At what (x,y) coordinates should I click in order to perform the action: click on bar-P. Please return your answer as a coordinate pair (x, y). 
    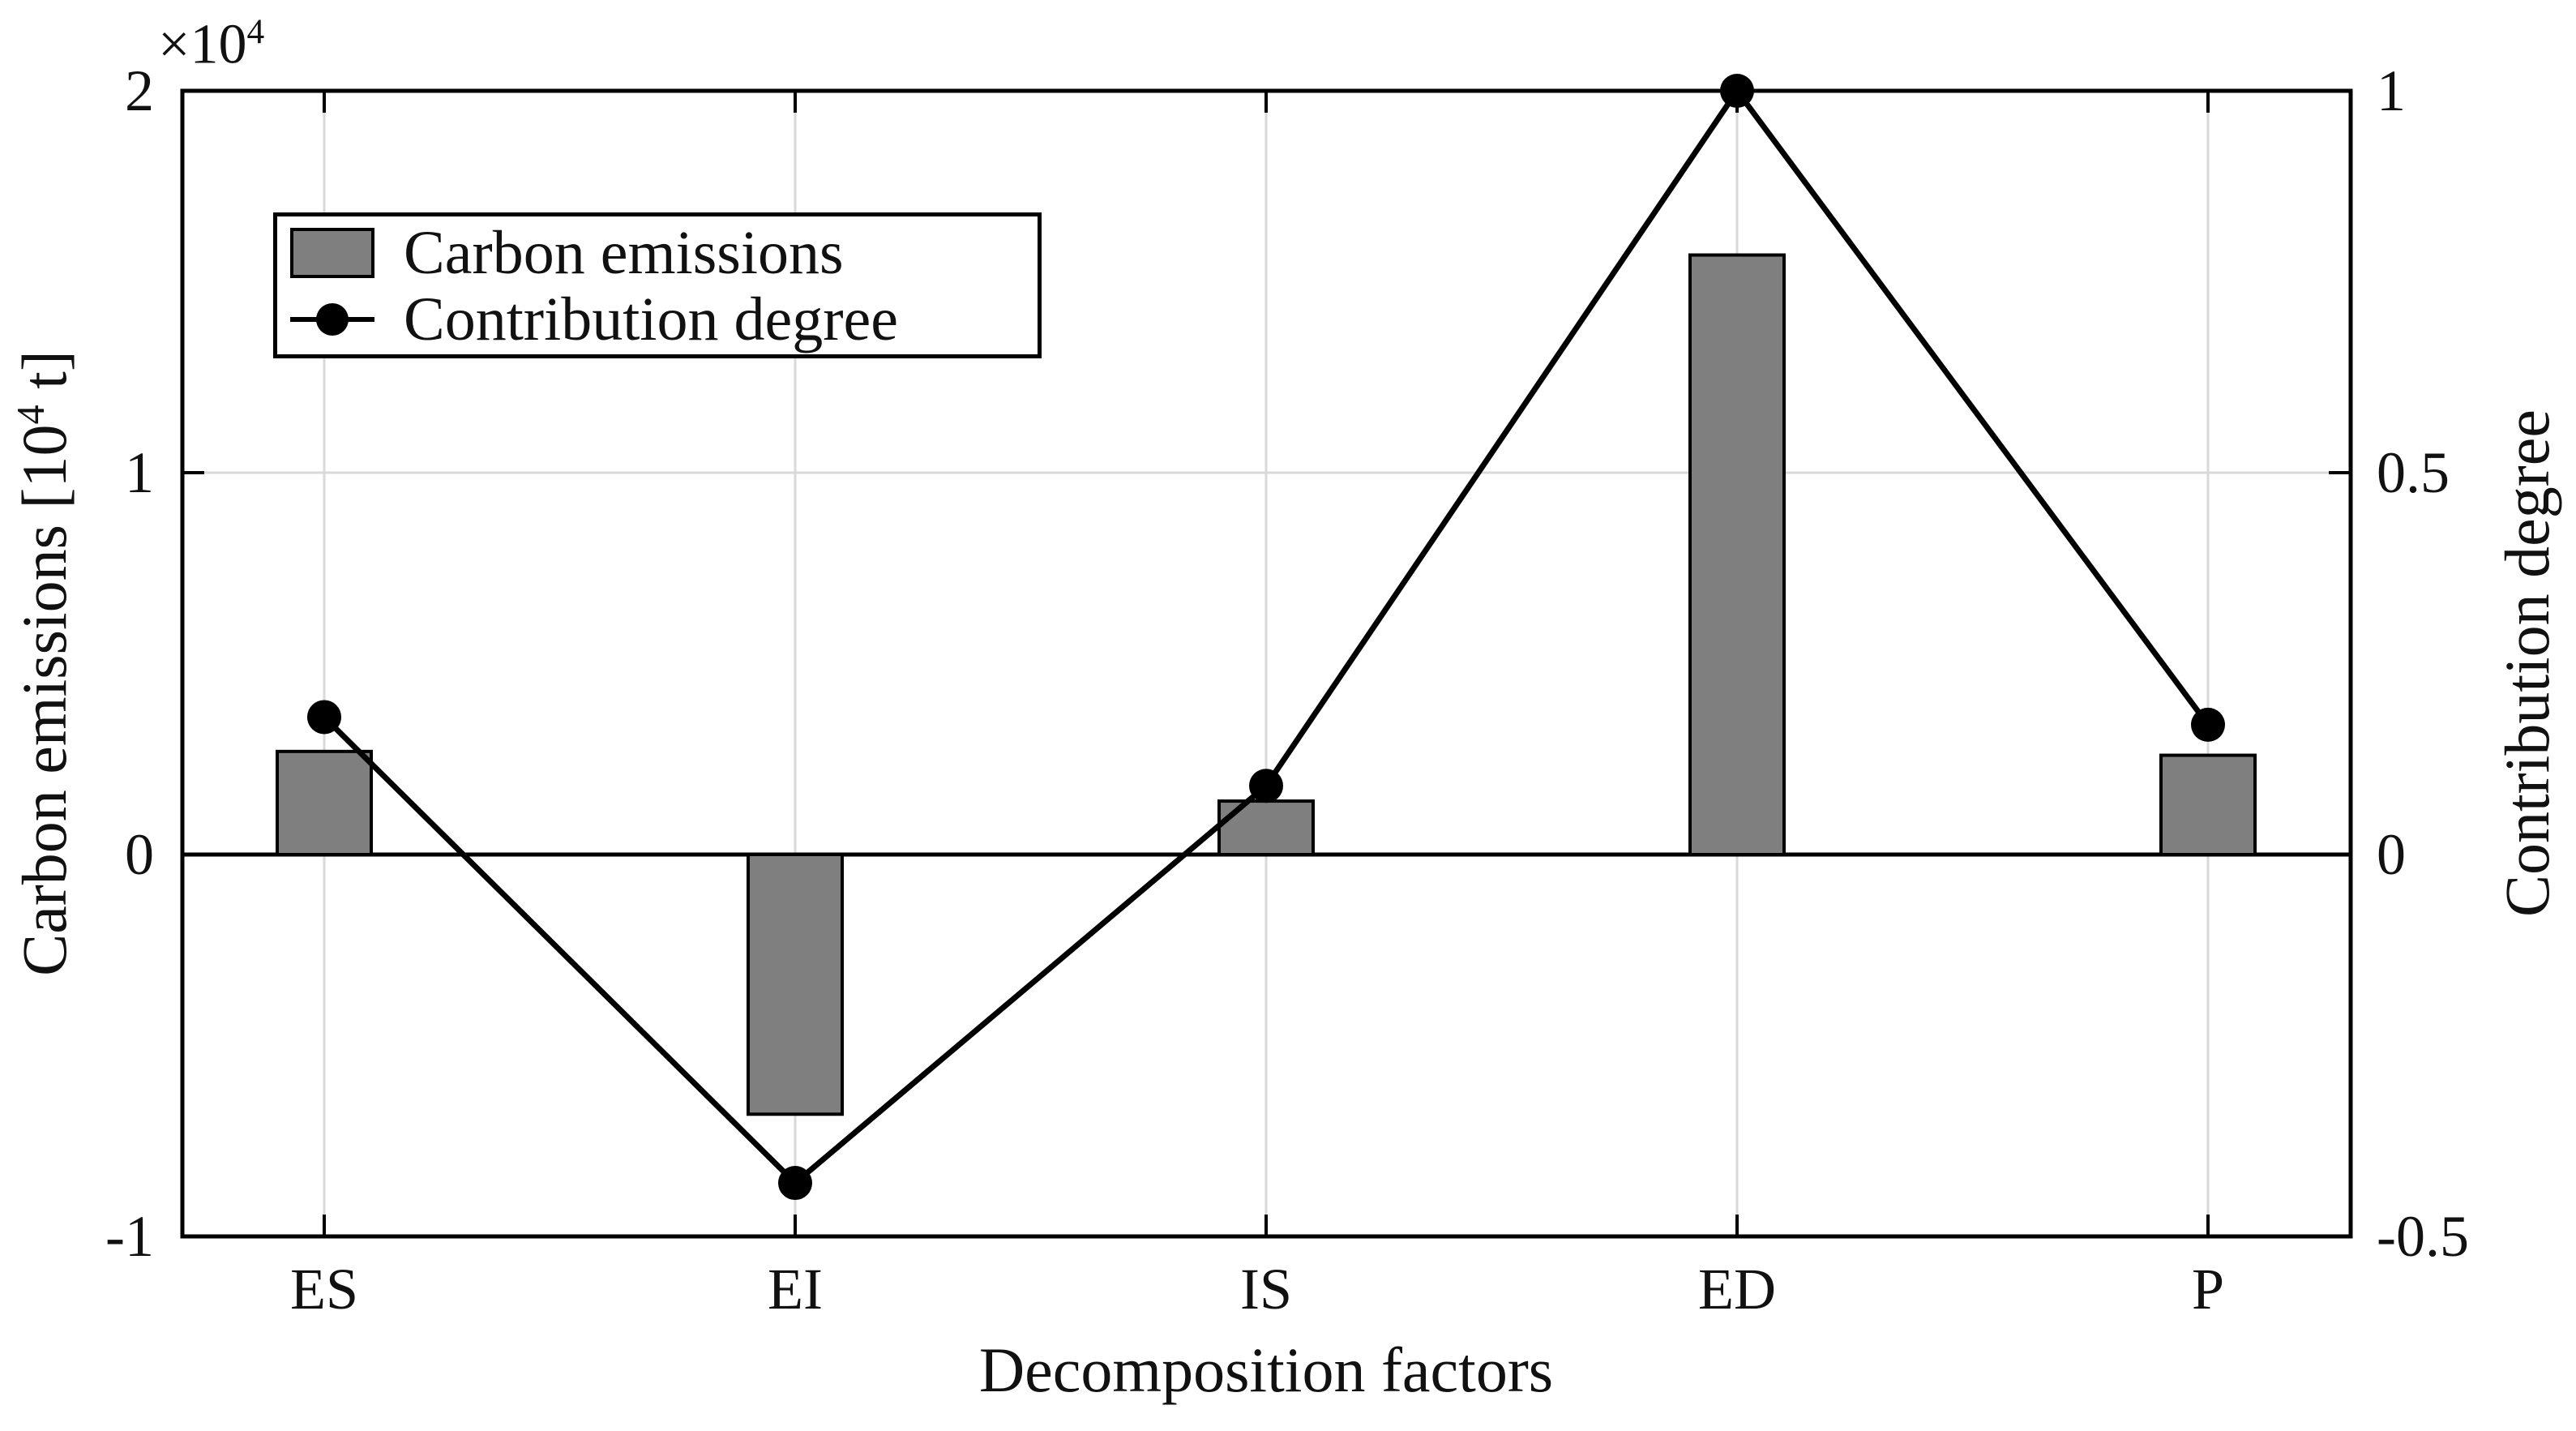
    Looking at the image, I should click on (2208, 804).